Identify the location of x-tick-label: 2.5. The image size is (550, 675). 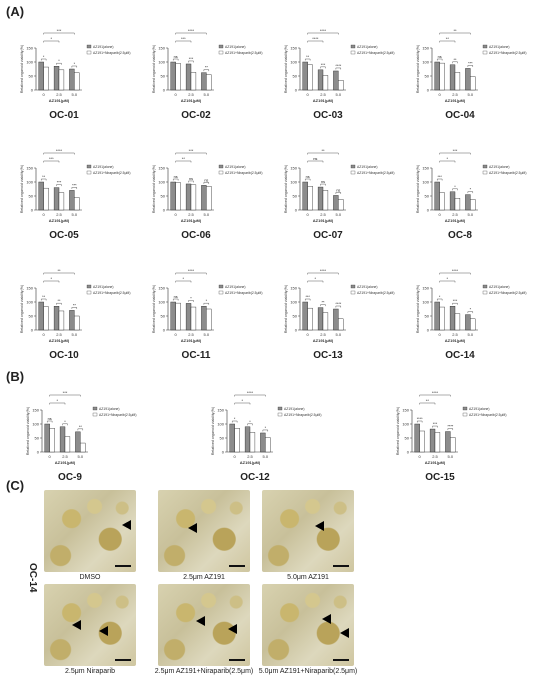
(455, 214).